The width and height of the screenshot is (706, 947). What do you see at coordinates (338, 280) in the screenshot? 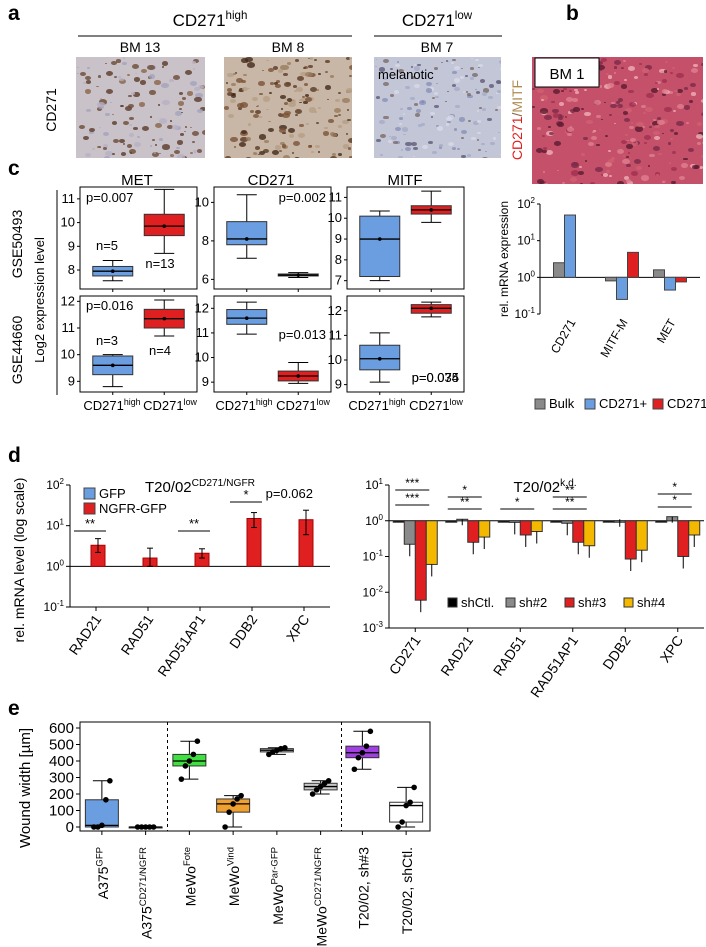
I see `tick-label: 7` at bounding box center [338, 280].